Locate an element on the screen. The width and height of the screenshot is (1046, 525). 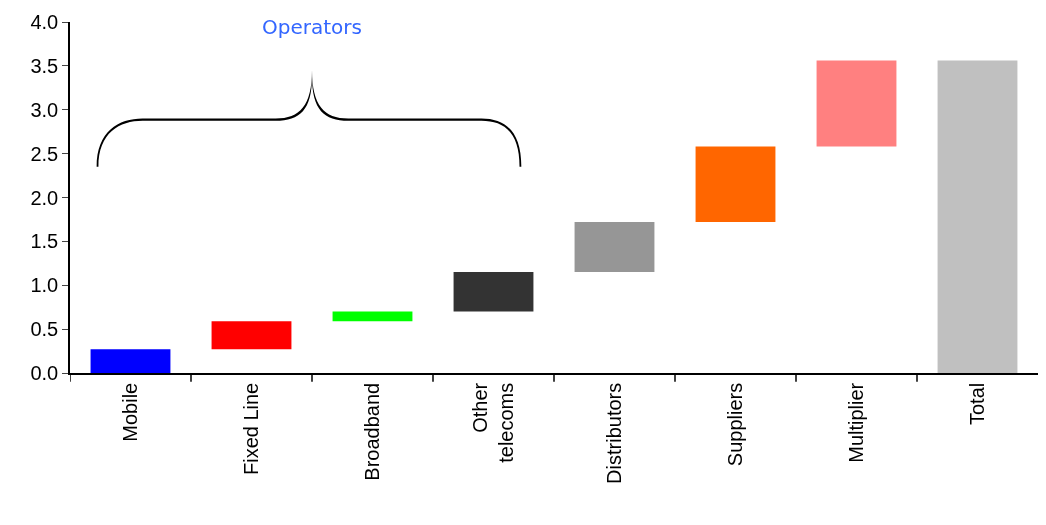
y-tick-label: 0.0 is located at coordinates (44, 373).